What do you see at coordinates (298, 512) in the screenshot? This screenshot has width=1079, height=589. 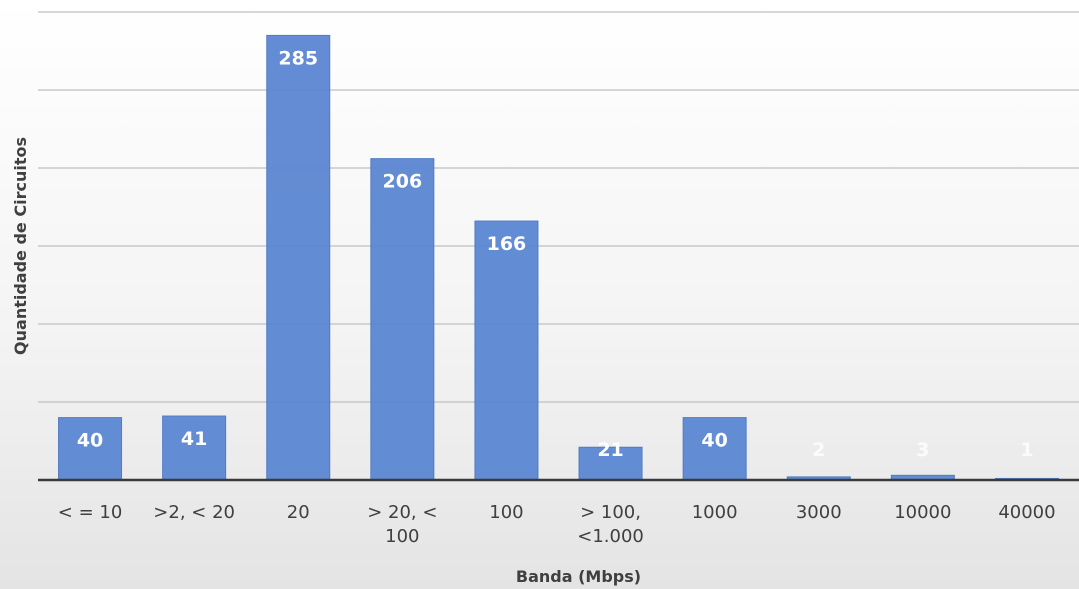 I see `x-tick-label: 20` at bounding box center [298, 512].